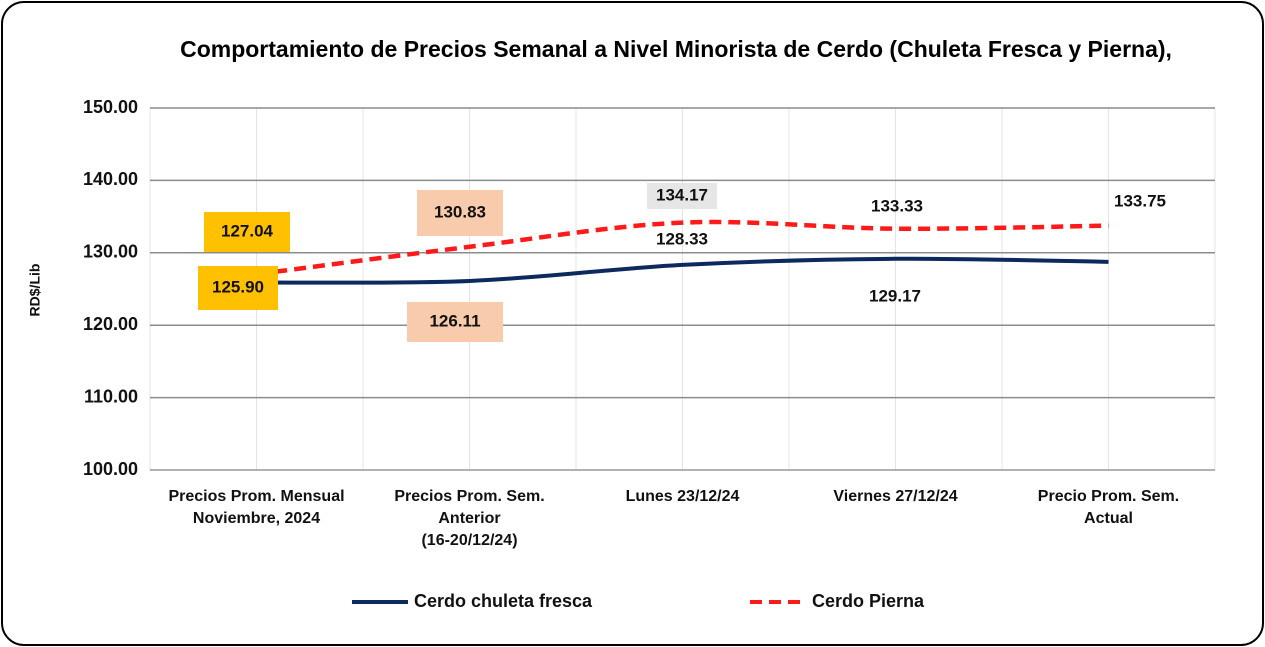 Image resolution: width=1265 pixels, height=647 pixels. Describe the element at coordinates (503, 601) in the screenshot. I see `legend-label: Cerdo chuleta fresca` at that location.